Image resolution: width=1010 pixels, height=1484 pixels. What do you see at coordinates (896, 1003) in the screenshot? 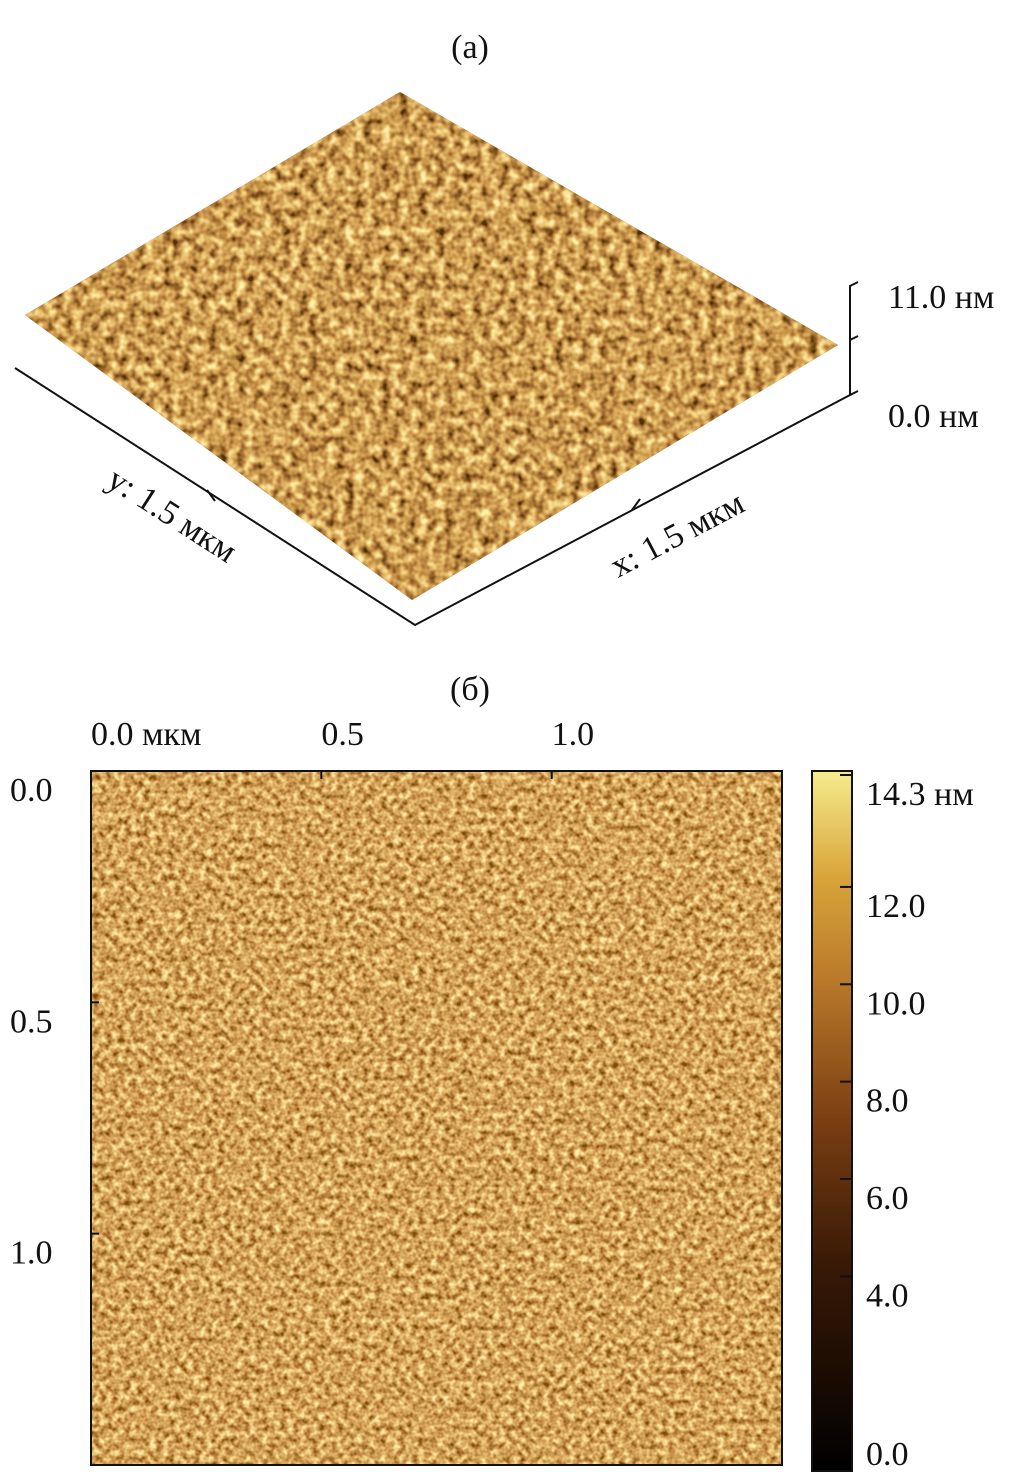
I see `colorbar-label: 10.0` at bounding box center [896, 1003].